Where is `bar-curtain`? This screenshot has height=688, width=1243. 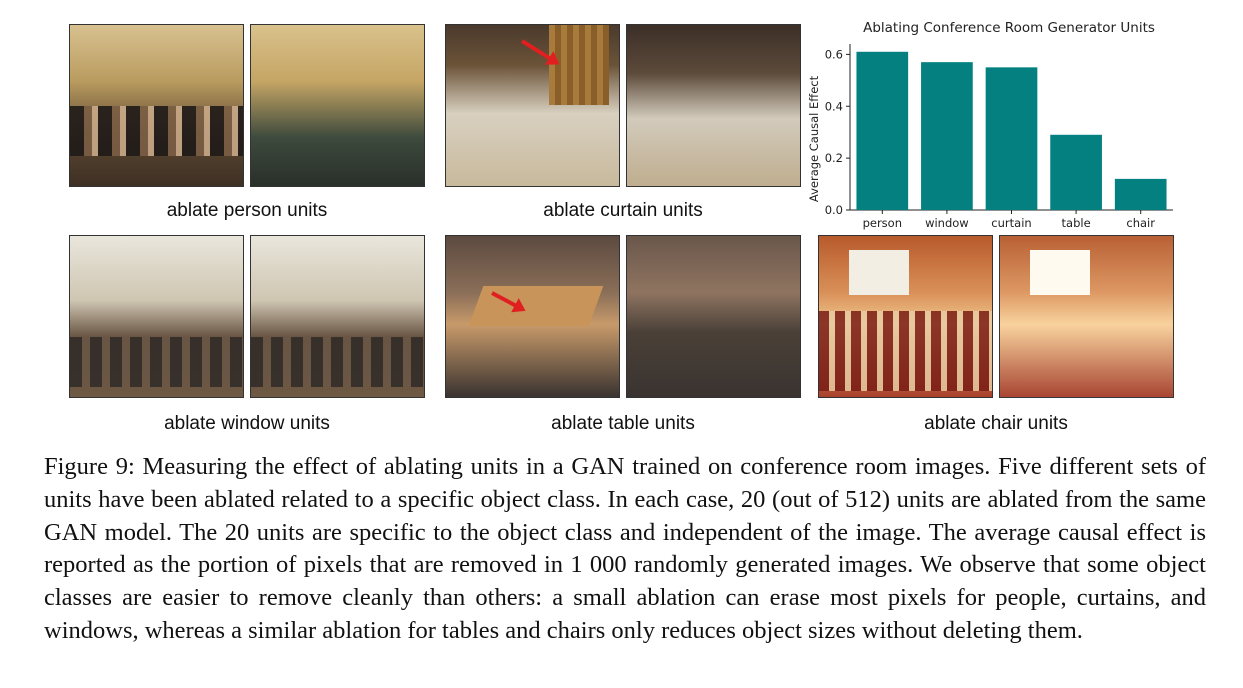
bar-curtain is located at coordinates (1011, 138).